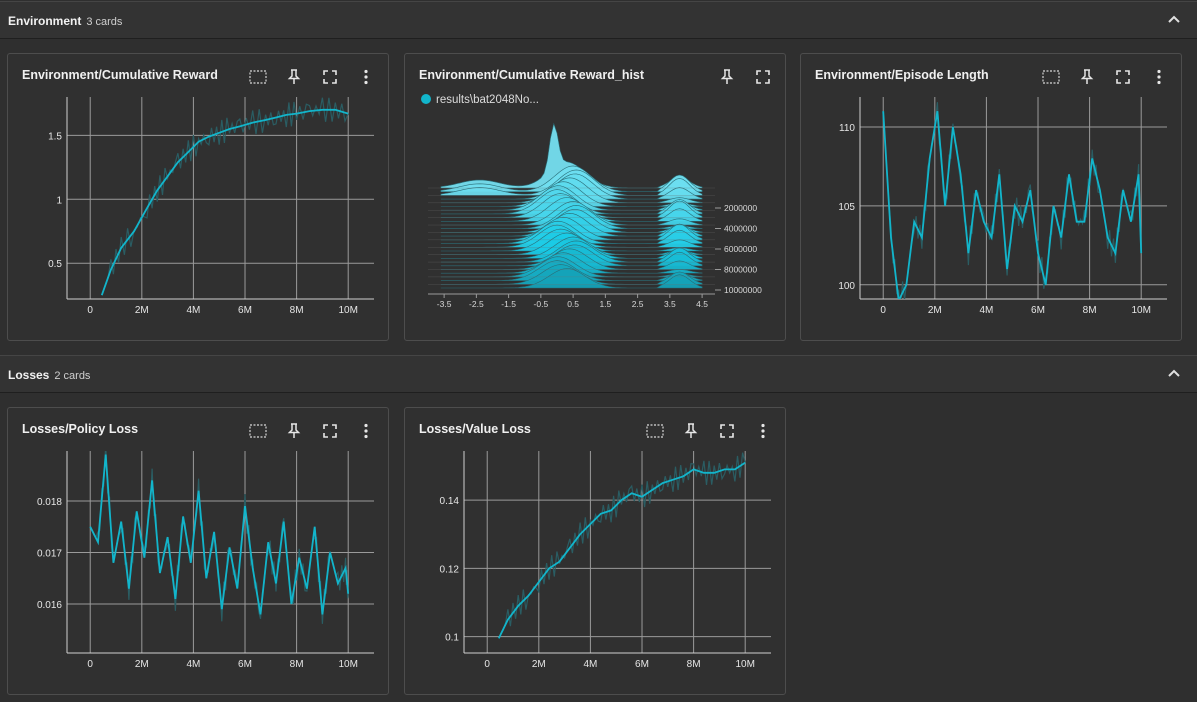 Image resolution: width=1197 pixels, height=702 pixels. I want to click on x-tick-label: 3.5, so click(670, 304).